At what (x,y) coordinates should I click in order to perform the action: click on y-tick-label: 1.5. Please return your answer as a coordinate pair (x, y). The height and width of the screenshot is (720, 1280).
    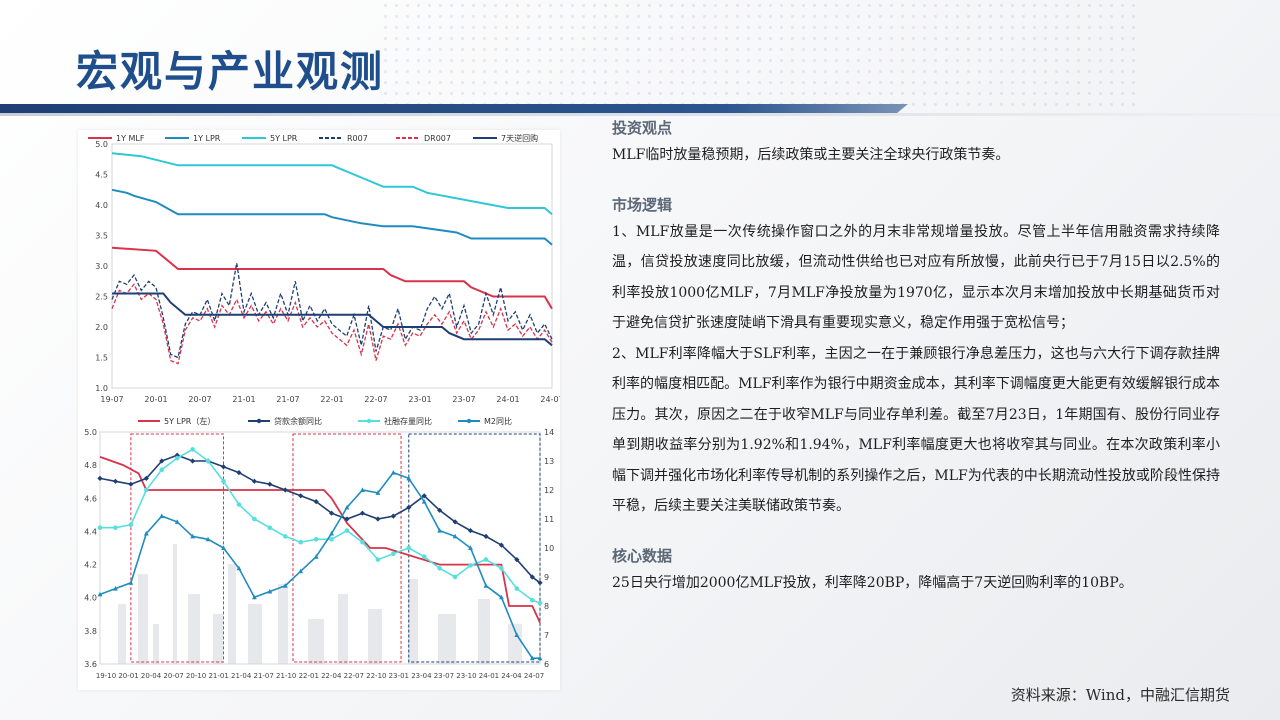
    Looking at the image, I should click on (101, 358).